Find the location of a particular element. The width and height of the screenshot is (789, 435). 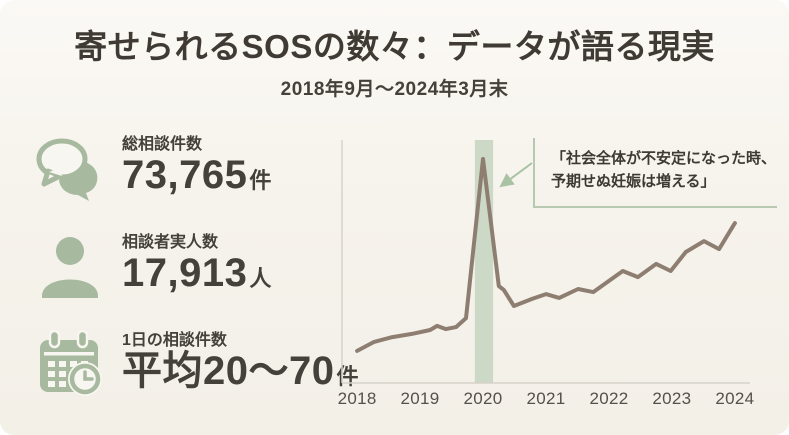

page-title: 寄せられるSOSの数々：データが語る現実 is located at coordinates (394, 46).